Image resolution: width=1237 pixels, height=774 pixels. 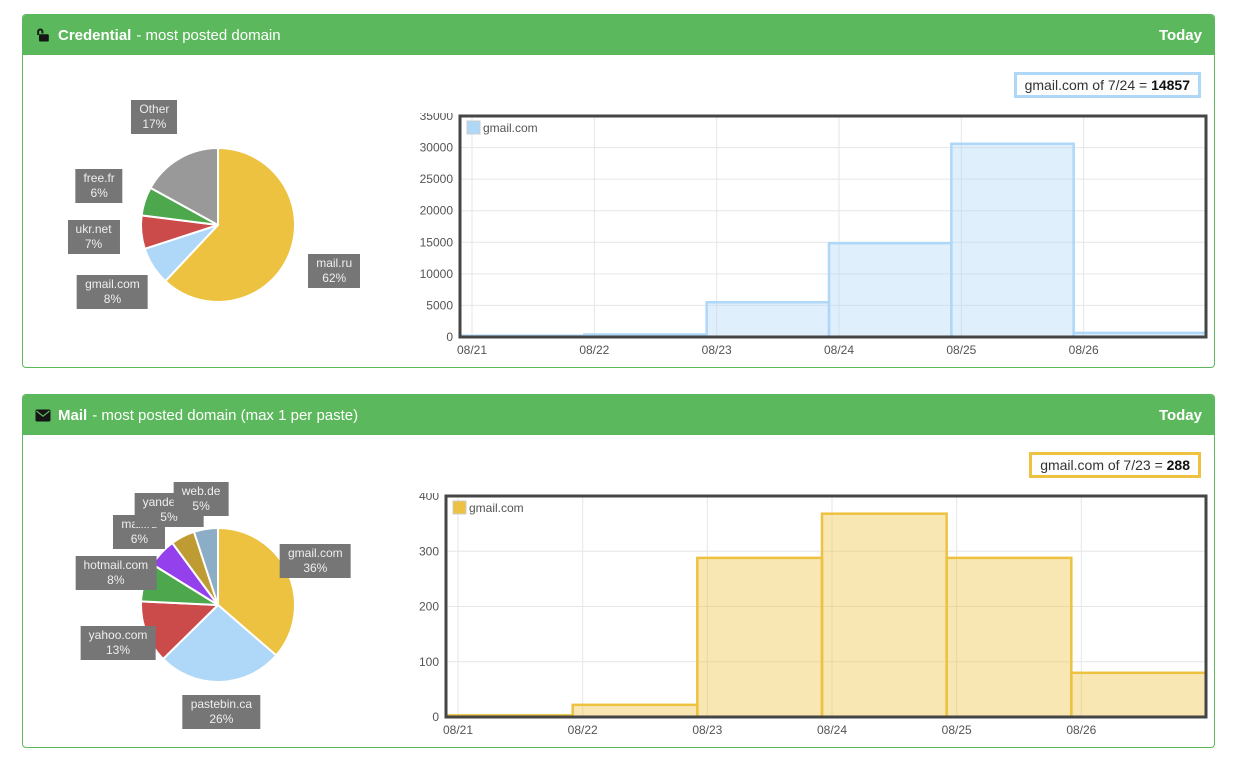 What do you see at coordinates (205, 566) in the screenshot?
I see `pie-slice-web.de` at bounding box center [205, 566].